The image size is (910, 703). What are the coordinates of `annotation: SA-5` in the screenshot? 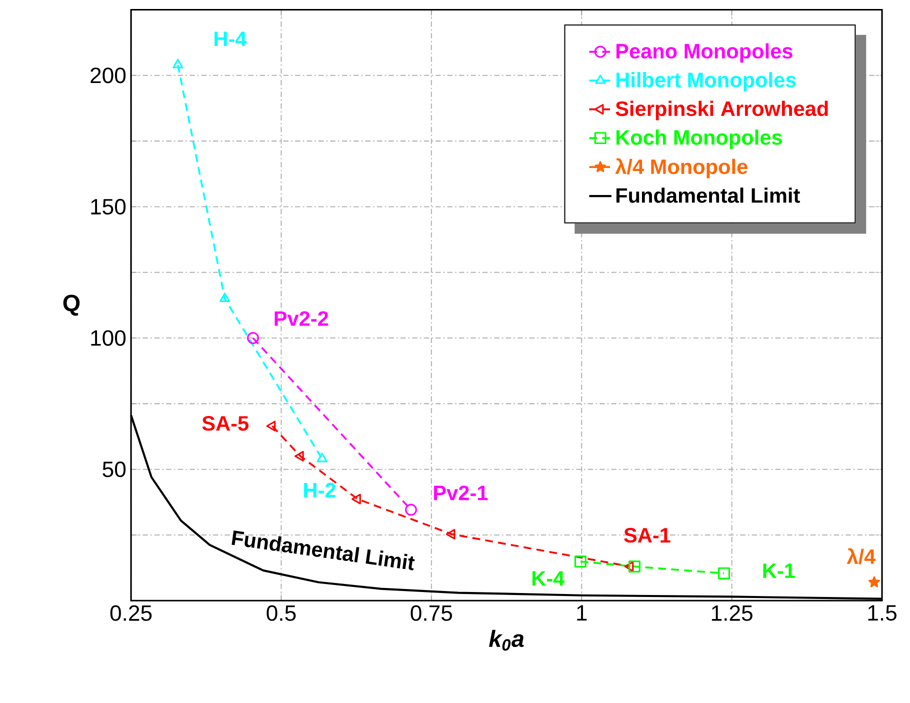 It's located at (225, 423).